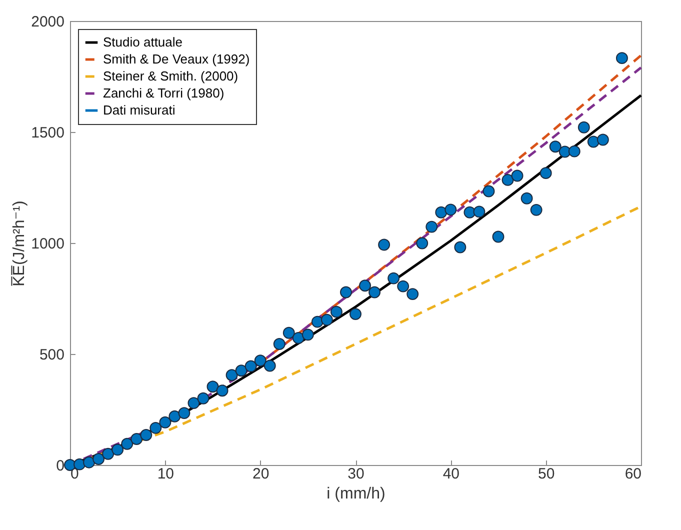  What do you see at coordinates (51, 355) in the screenshot?
I see `y-tick-label: 500` at bounding box center [51, 355].